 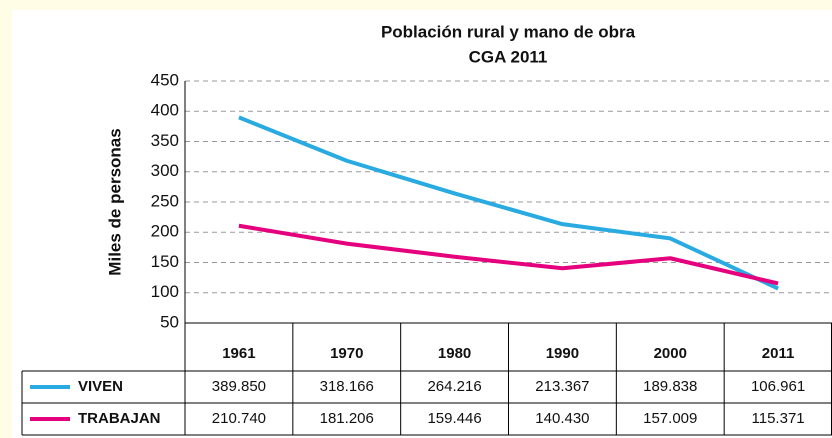 What do you see at coordinates (165, 170) in the screenshot?
I see `y-tick-label: 300` at bounding box center [165, 170].